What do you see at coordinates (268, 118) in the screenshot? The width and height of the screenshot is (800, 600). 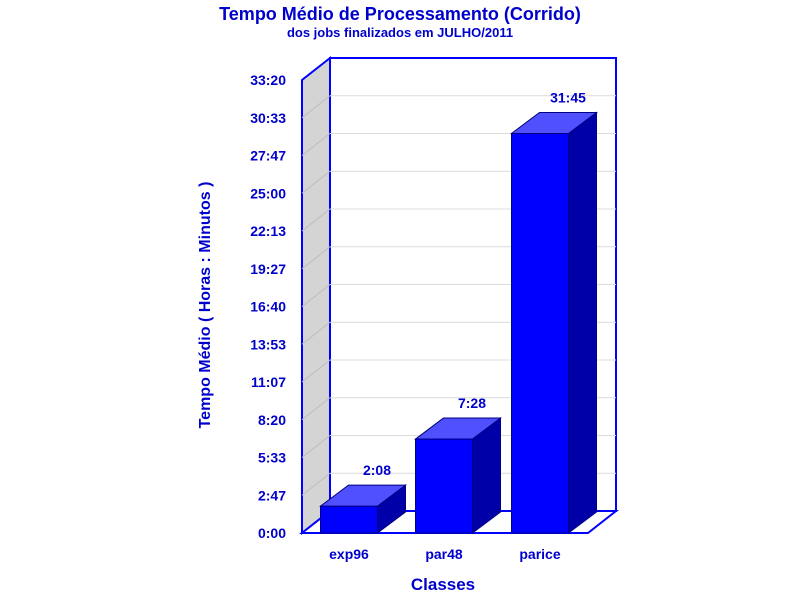 I see `y-tick-label: 30:33` at bounding box center [268, 118].